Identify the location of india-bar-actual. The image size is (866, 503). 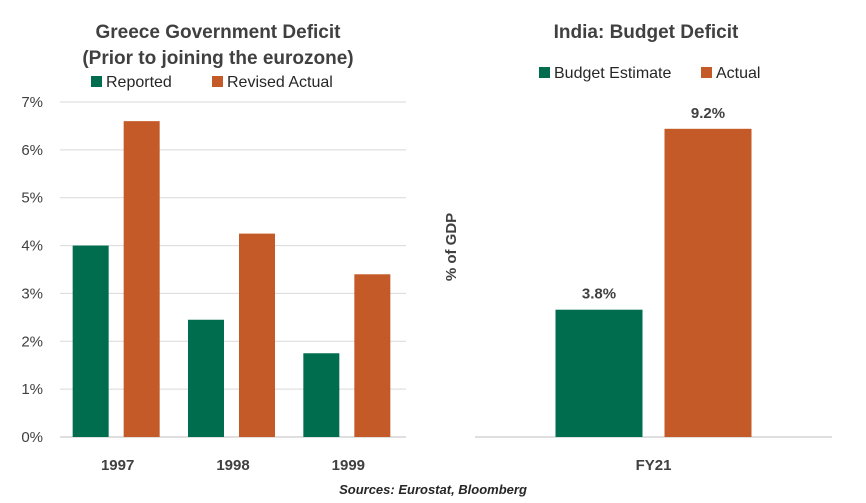
(708, 283).